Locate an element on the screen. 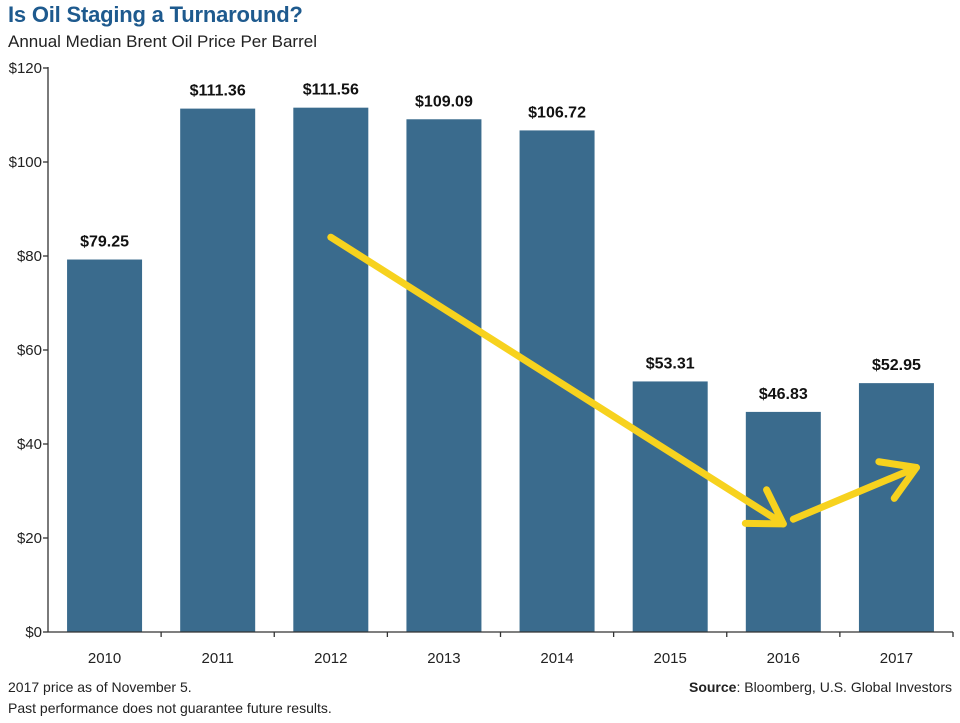  source-text: : Bloomberg, U.S. Global Investors is located at coordinates (844, 687).